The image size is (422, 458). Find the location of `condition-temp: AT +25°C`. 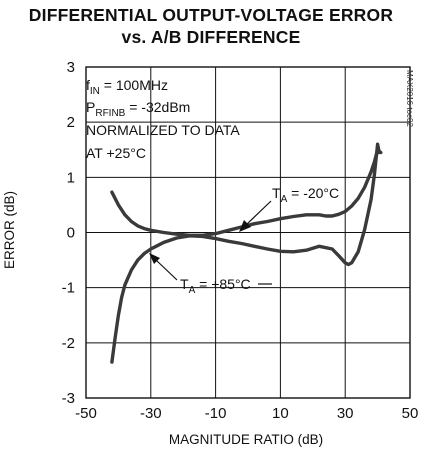

condition-temp: AT +25°C is located at coordinates (116, 153).